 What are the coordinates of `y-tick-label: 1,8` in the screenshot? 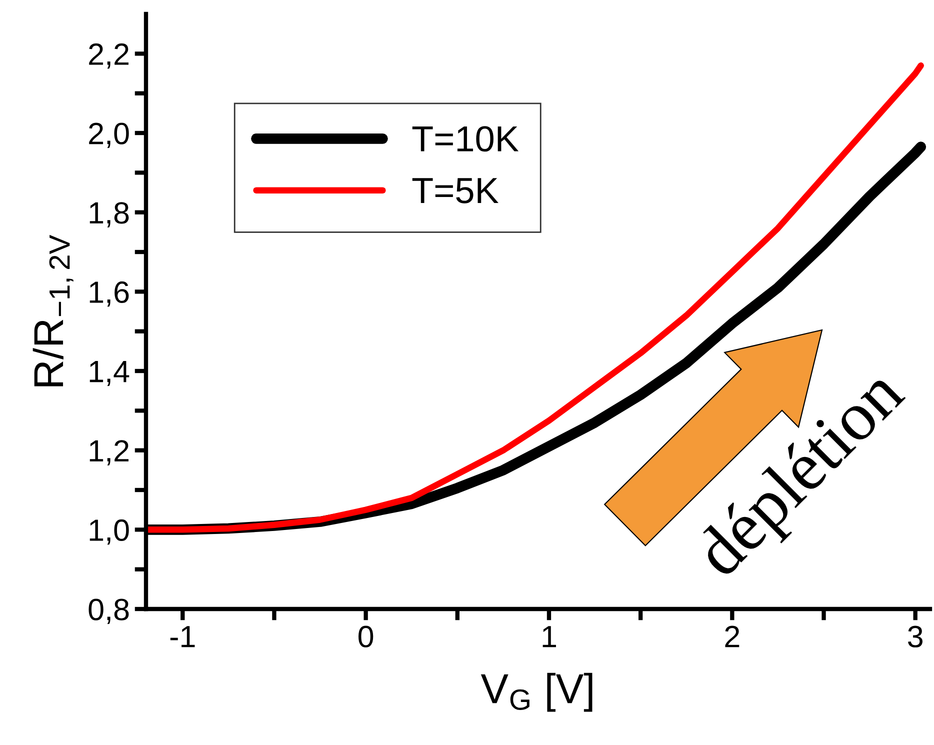 It's located at (109, 215).